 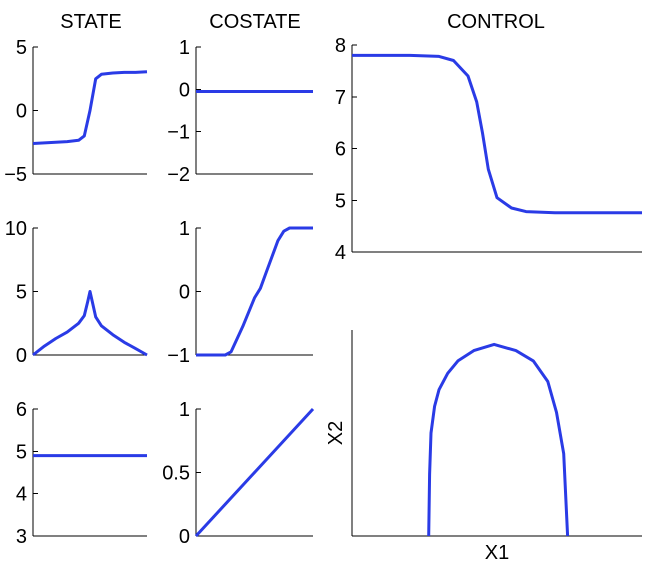 What do you see at coordinates (16, 229) in the screenshot?
I see `state-2-ytick-label: 10` at bounding box center [16, 229].